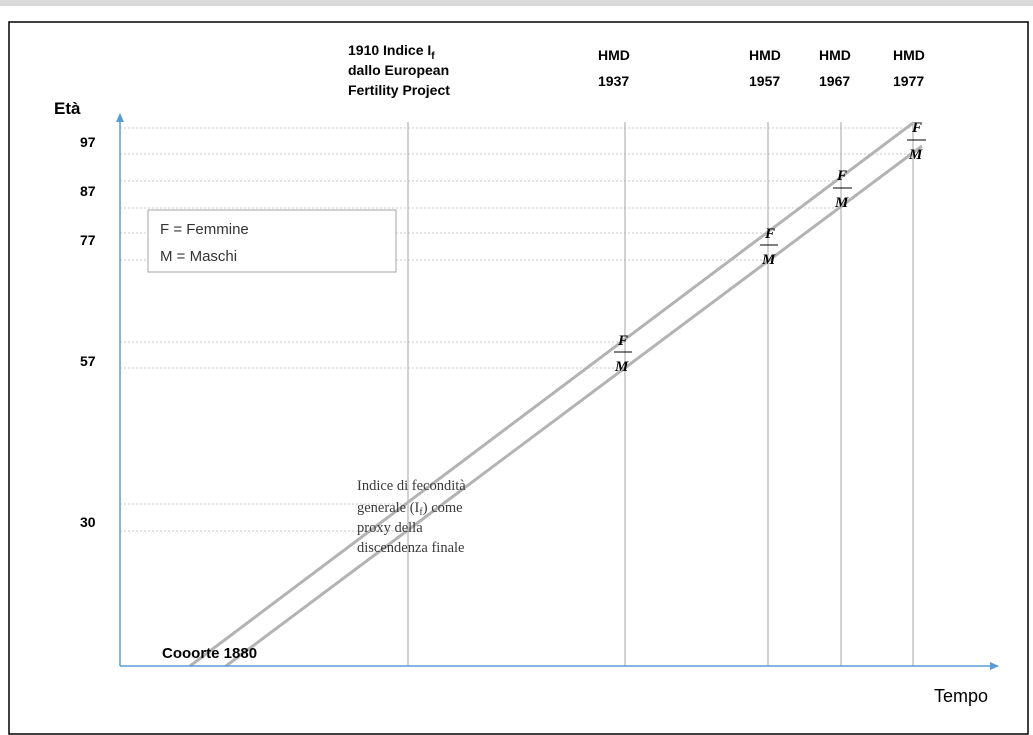 This screenshot has width=1033, height=735. What do you see at coordinates (842, 189) in the screenshot?
I see `fraction-marker-1967: F M` at bounding box center [842, 189].